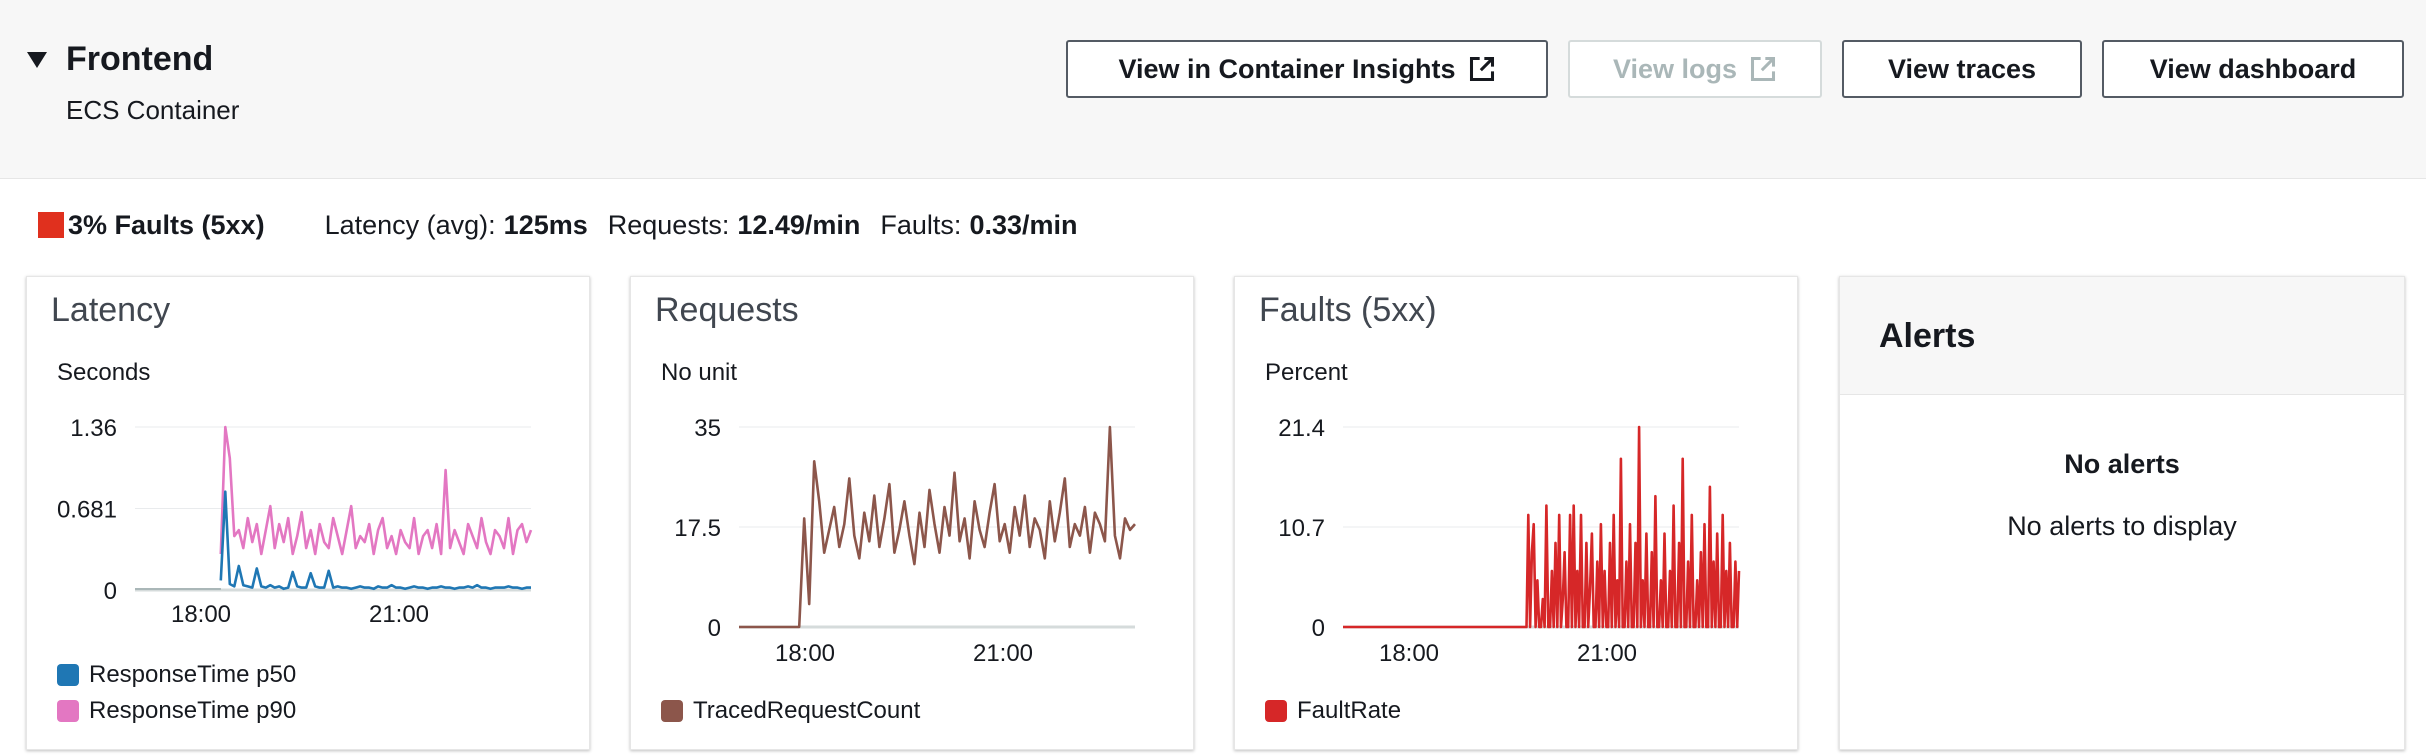  I want to click on y-tick-label: 17.5, so click(697, 528).